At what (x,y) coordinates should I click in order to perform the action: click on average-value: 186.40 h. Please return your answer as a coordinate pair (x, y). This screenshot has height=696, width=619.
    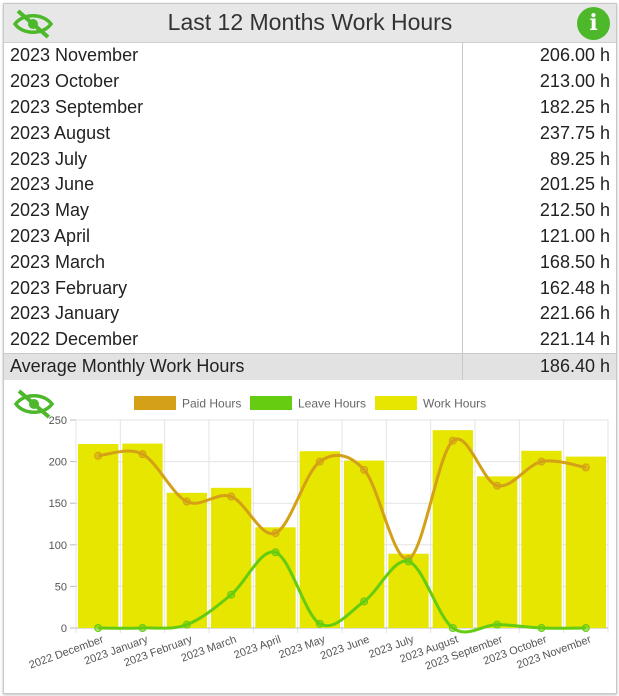
    Looking at the image, I should click on (539, 366).